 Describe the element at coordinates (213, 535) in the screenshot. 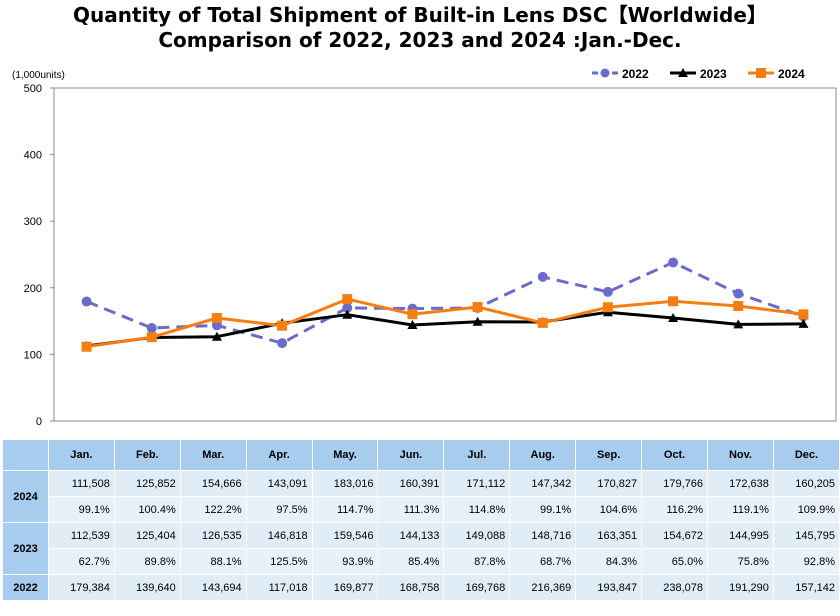

I see `shipment-value: 126,535` at that location.